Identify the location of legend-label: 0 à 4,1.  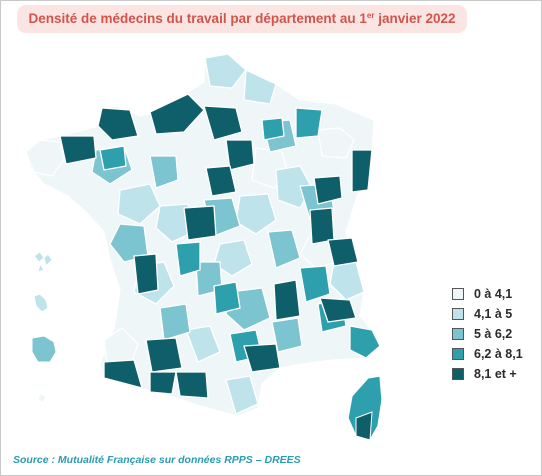
(493, 294).